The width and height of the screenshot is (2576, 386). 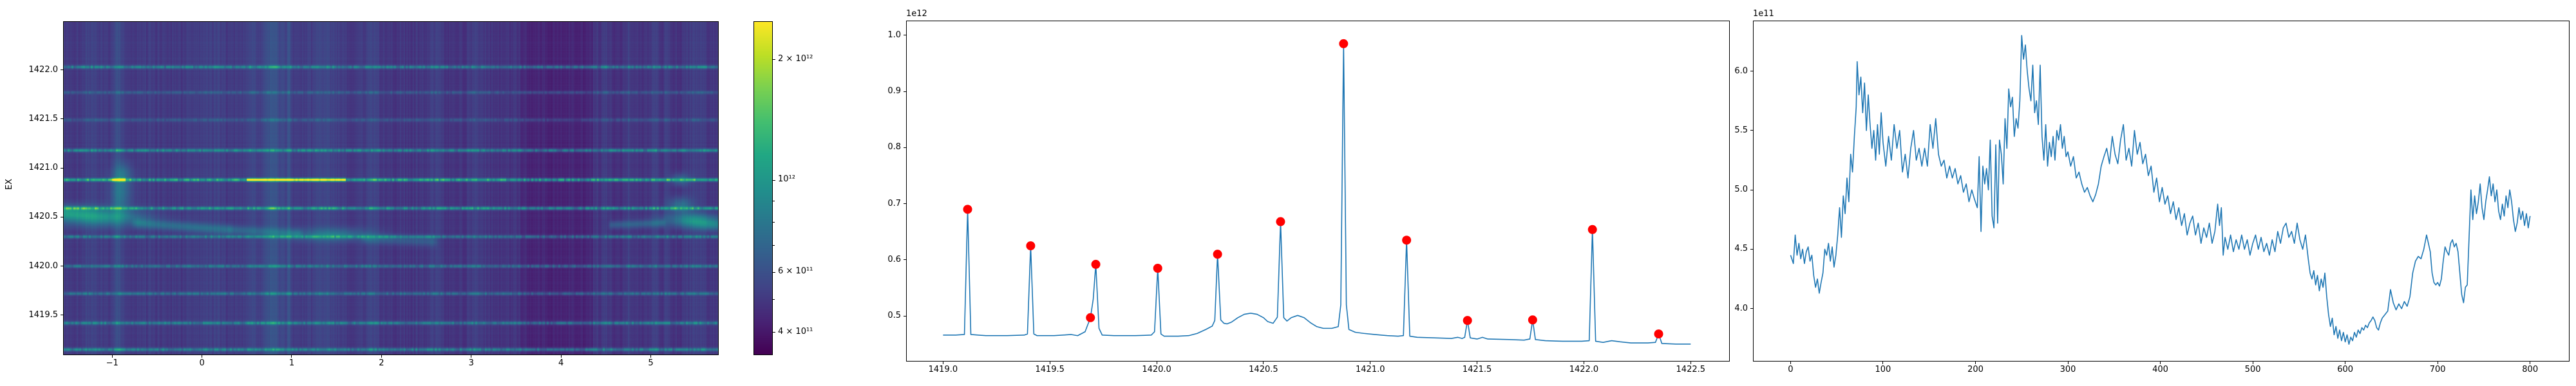 What do you see at coordinates (795, 331) in the screenshot?
I see `colorbar-tick-label: 4 × 10¹¹` at bounding box center [795, 331].